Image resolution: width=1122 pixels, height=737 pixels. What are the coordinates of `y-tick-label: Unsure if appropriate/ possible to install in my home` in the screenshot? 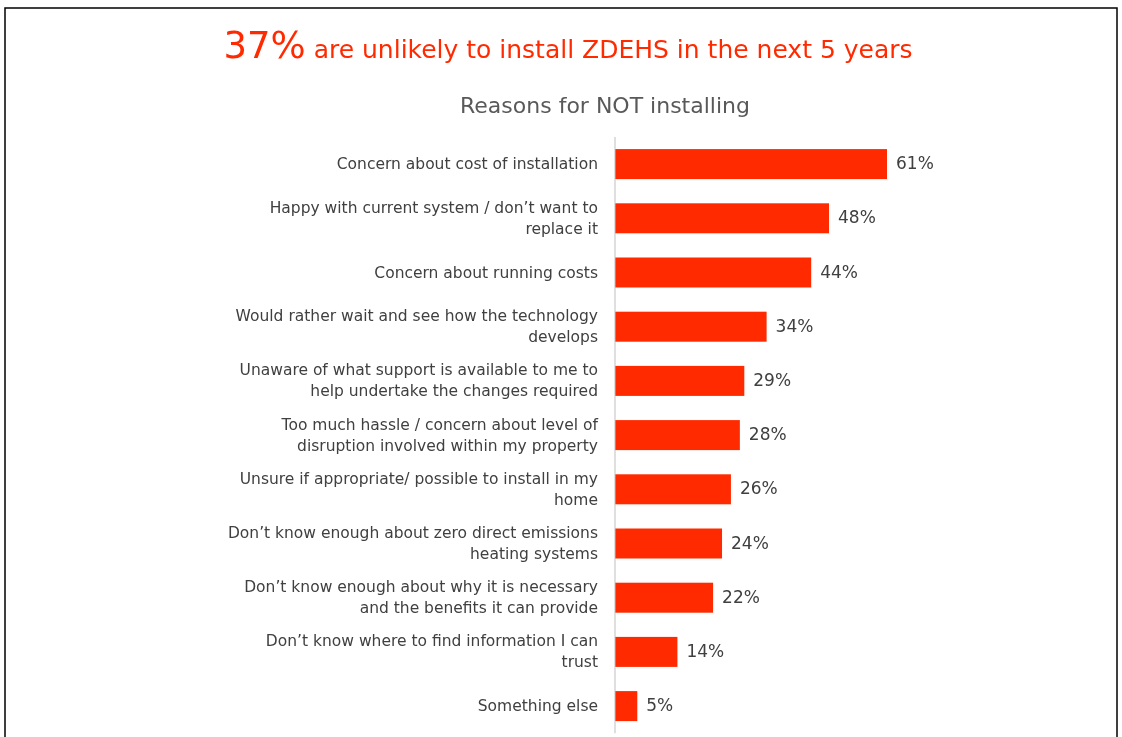 It's located at (418, 489).